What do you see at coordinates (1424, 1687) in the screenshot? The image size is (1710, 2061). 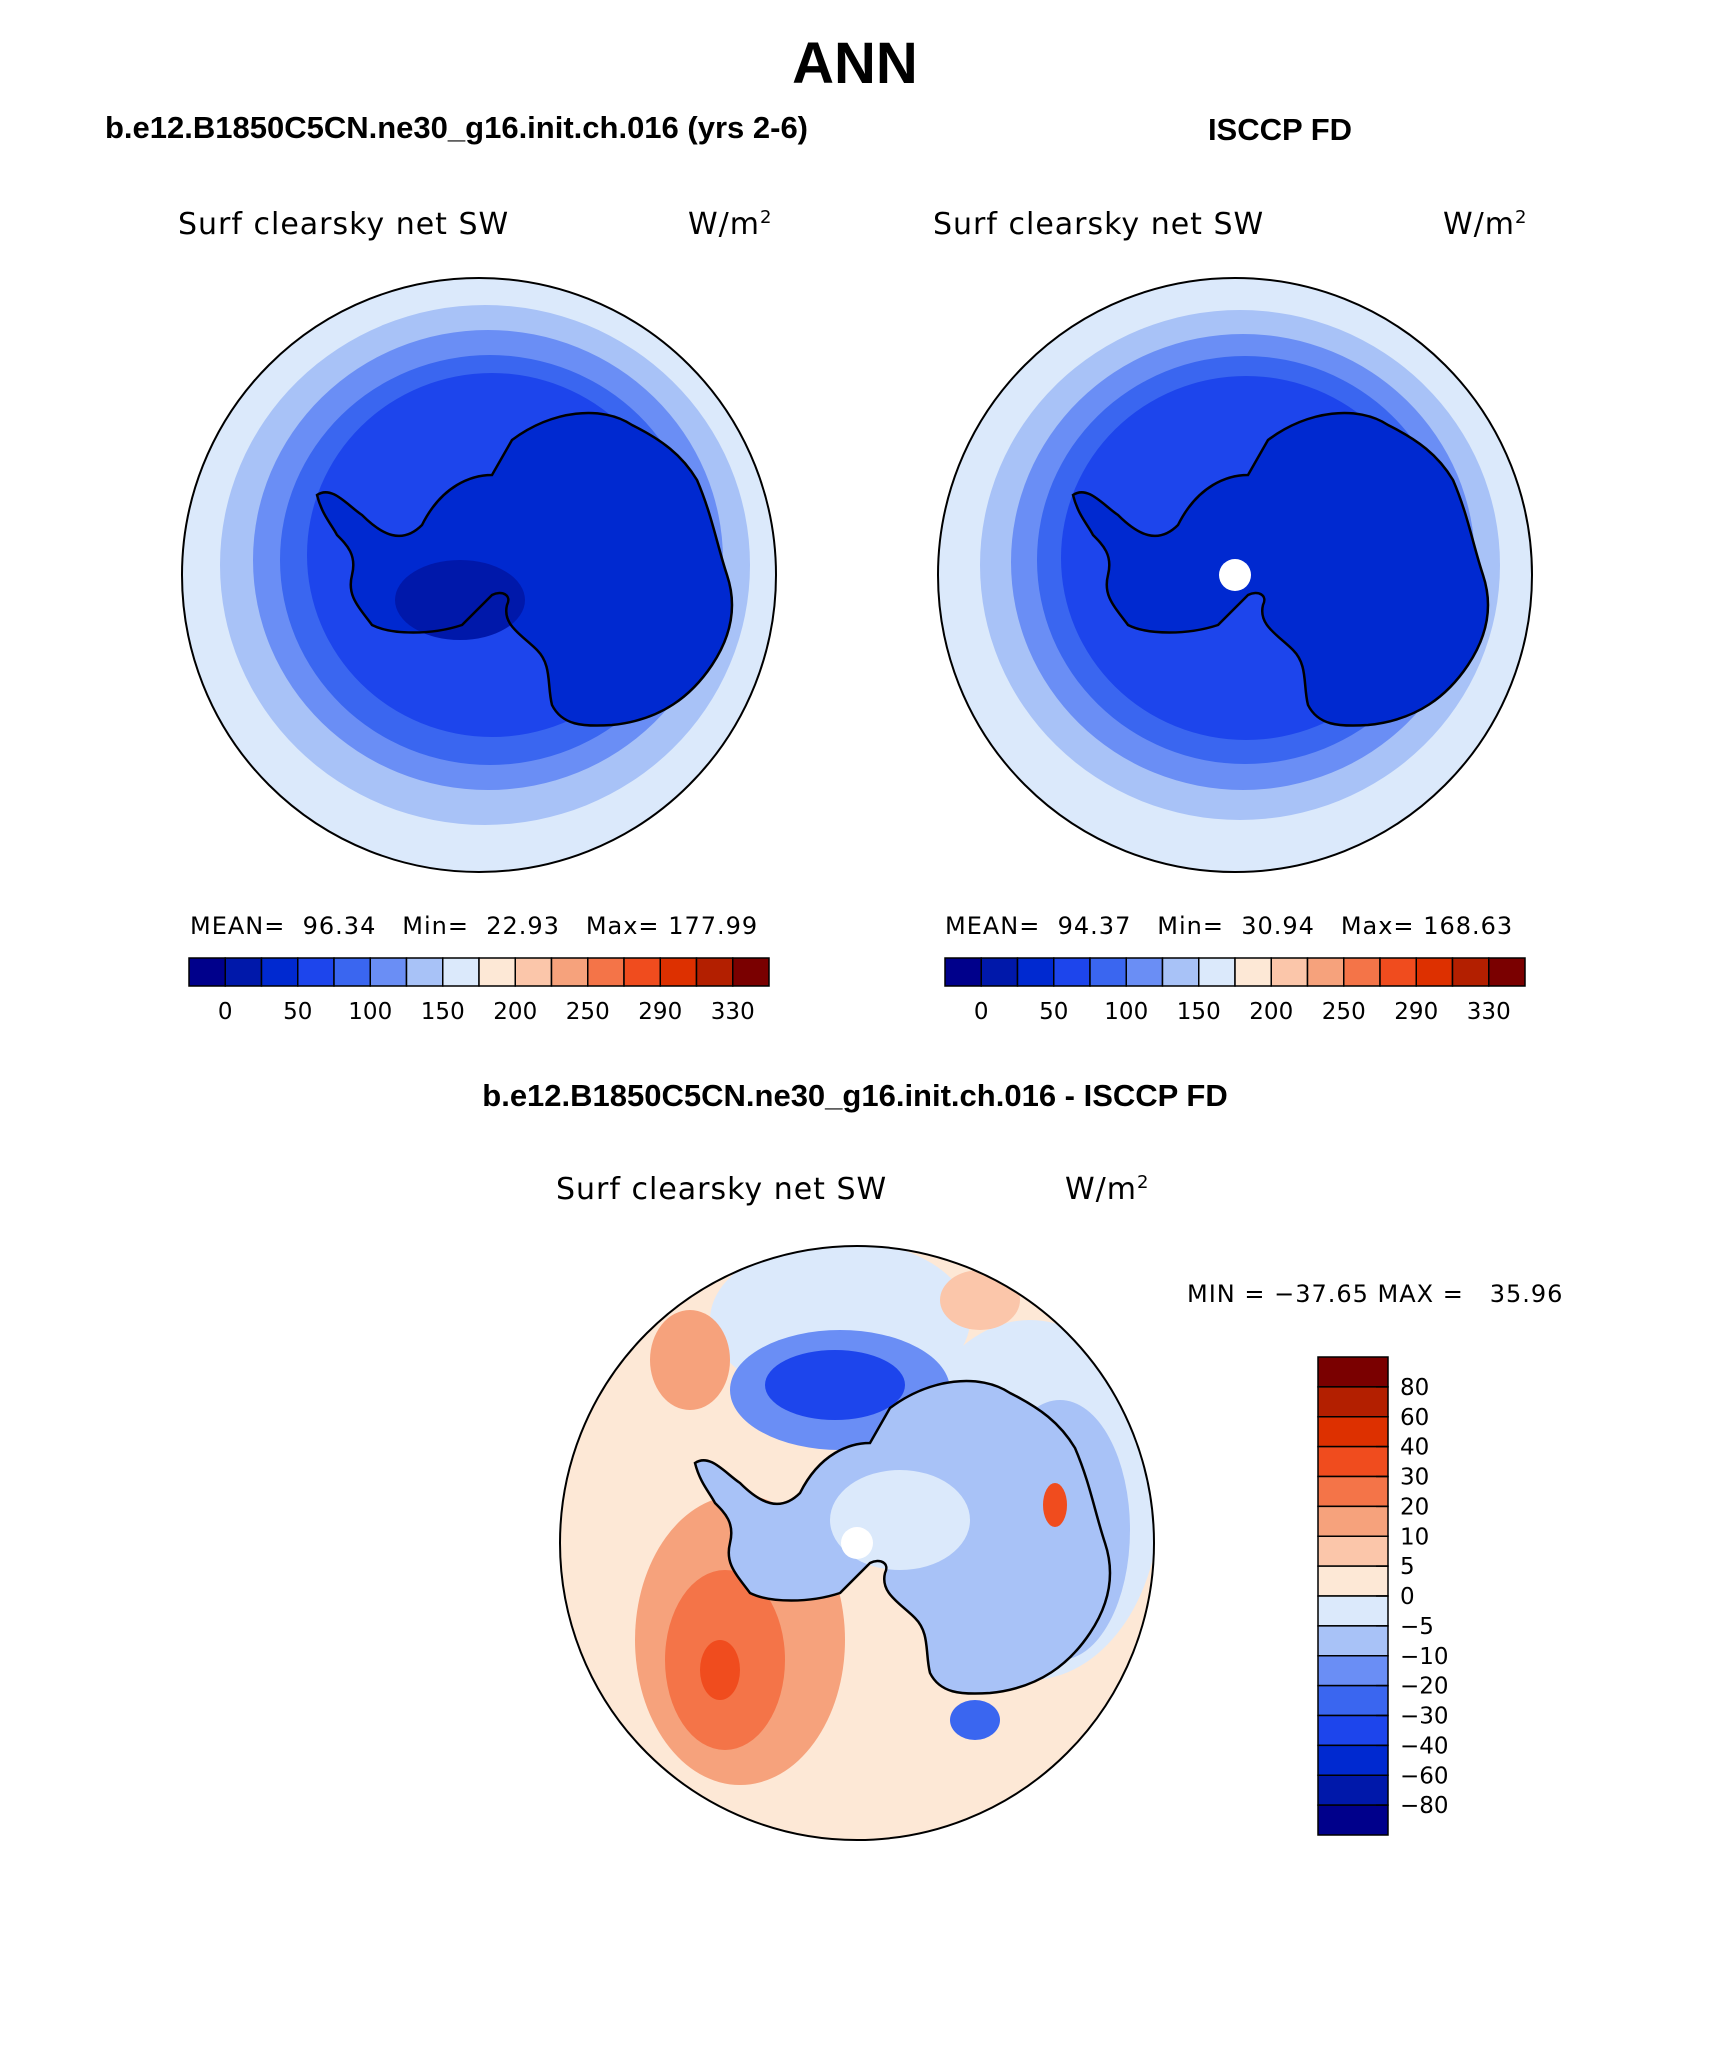 I see `colorbar-tick-label: −20` at bounding box center [1424, 1687].